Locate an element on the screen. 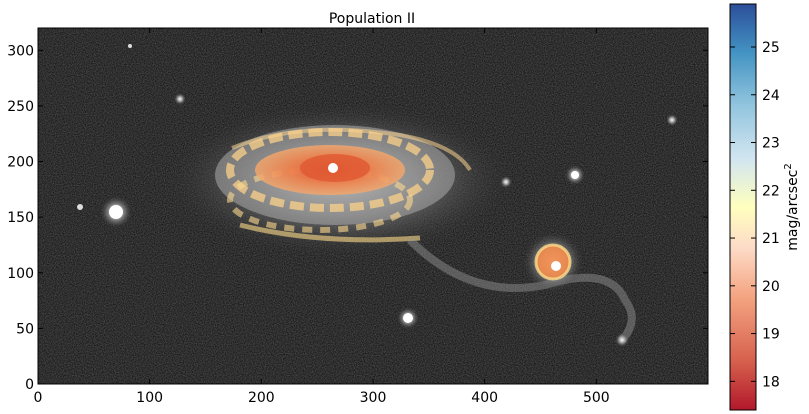 This screenshot has height=414, width=809. plot-title: Population II is located at coordinates (372, 19).